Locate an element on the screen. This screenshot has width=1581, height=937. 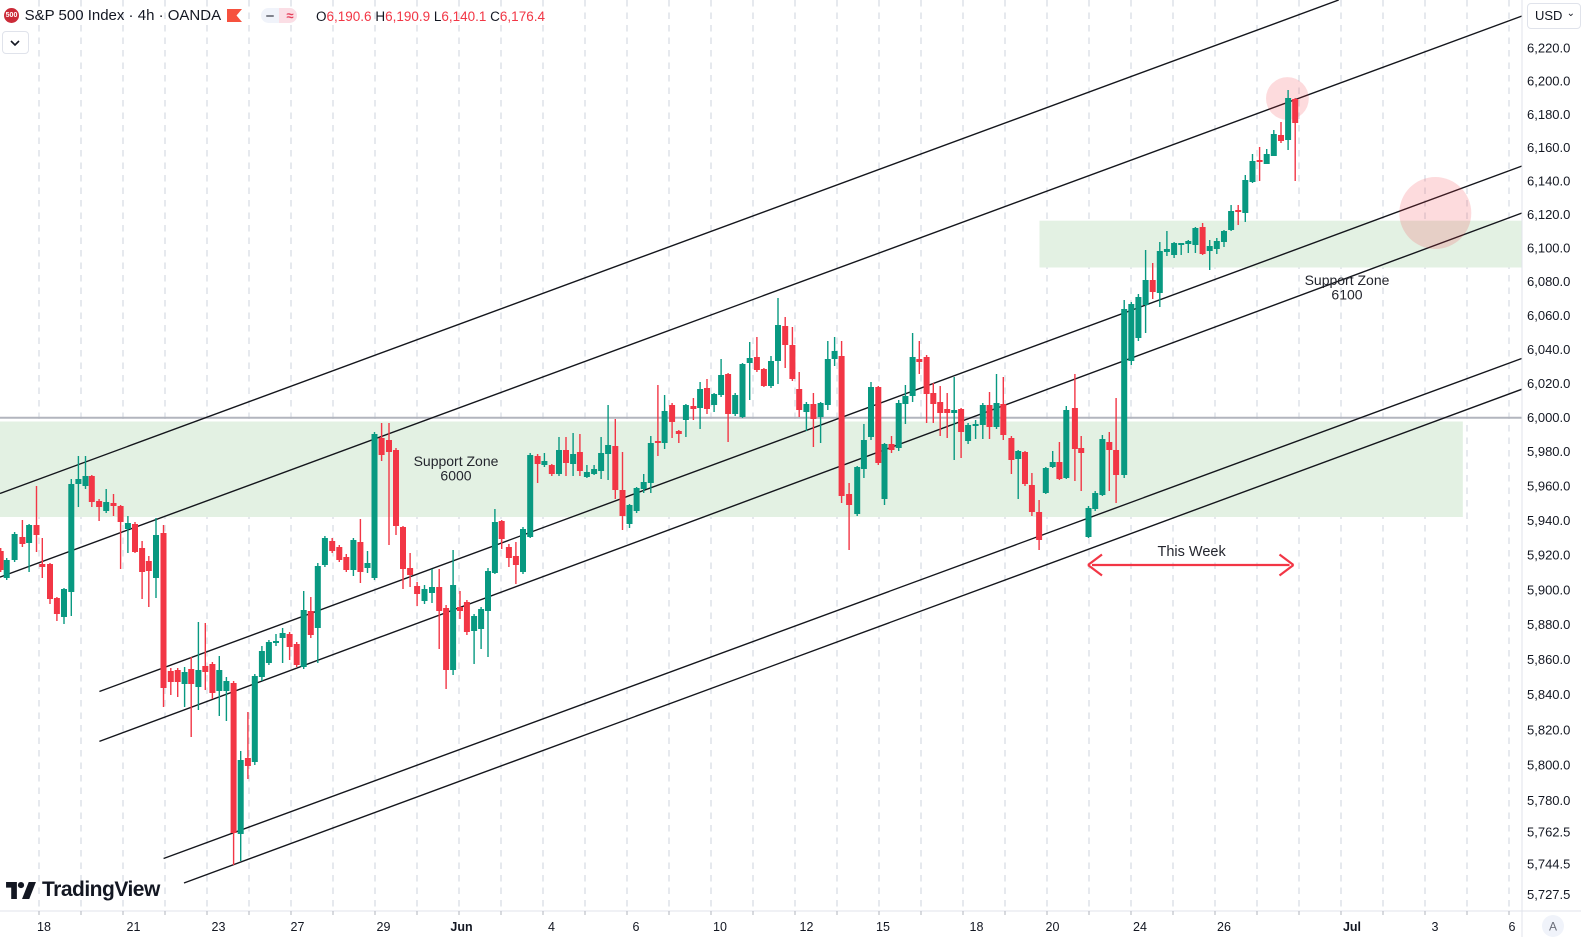
svg-text: 5,744.5 is located at coordinates (1548, 863).